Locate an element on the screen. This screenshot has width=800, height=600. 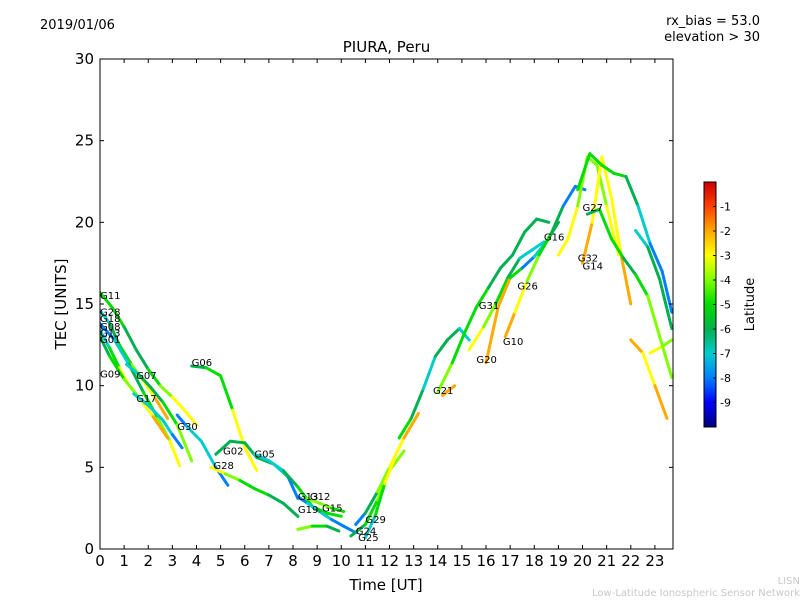
colorbar-tick-label: -3 is located at coordinates (725, 256).